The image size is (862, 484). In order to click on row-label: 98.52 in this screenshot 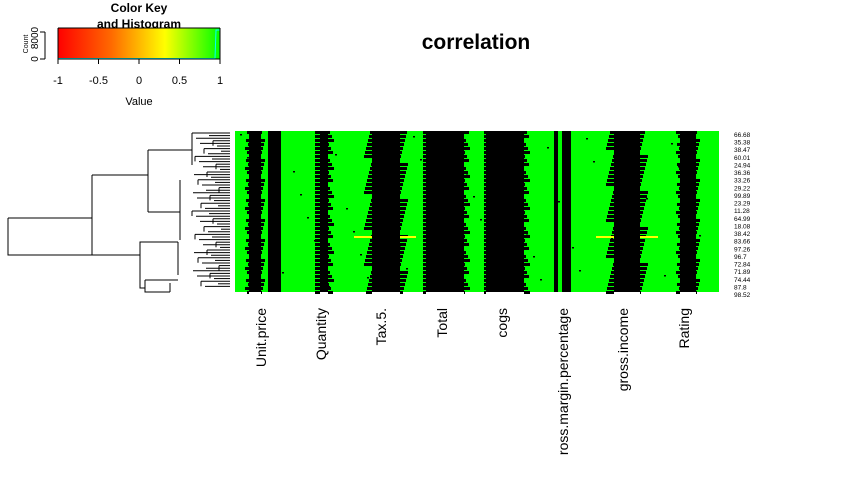, I will do `click(742, 295)`.